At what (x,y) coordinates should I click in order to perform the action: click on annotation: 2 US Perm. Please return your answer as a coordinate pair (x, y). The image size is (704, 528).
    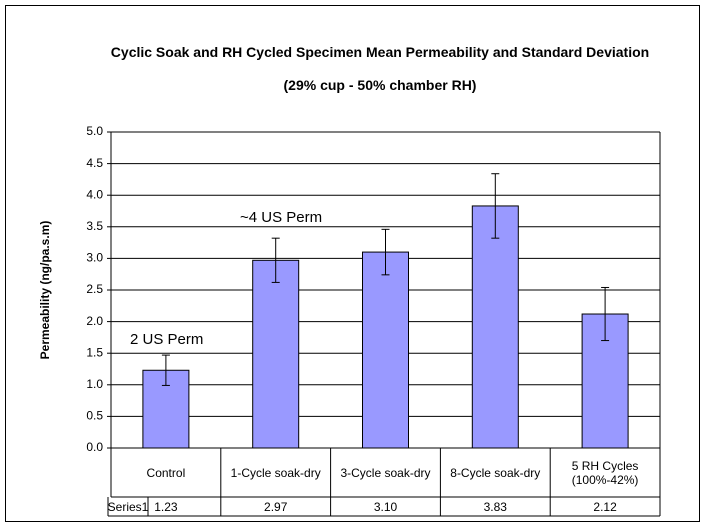
    Looking at the image, I should click on (166, 339).